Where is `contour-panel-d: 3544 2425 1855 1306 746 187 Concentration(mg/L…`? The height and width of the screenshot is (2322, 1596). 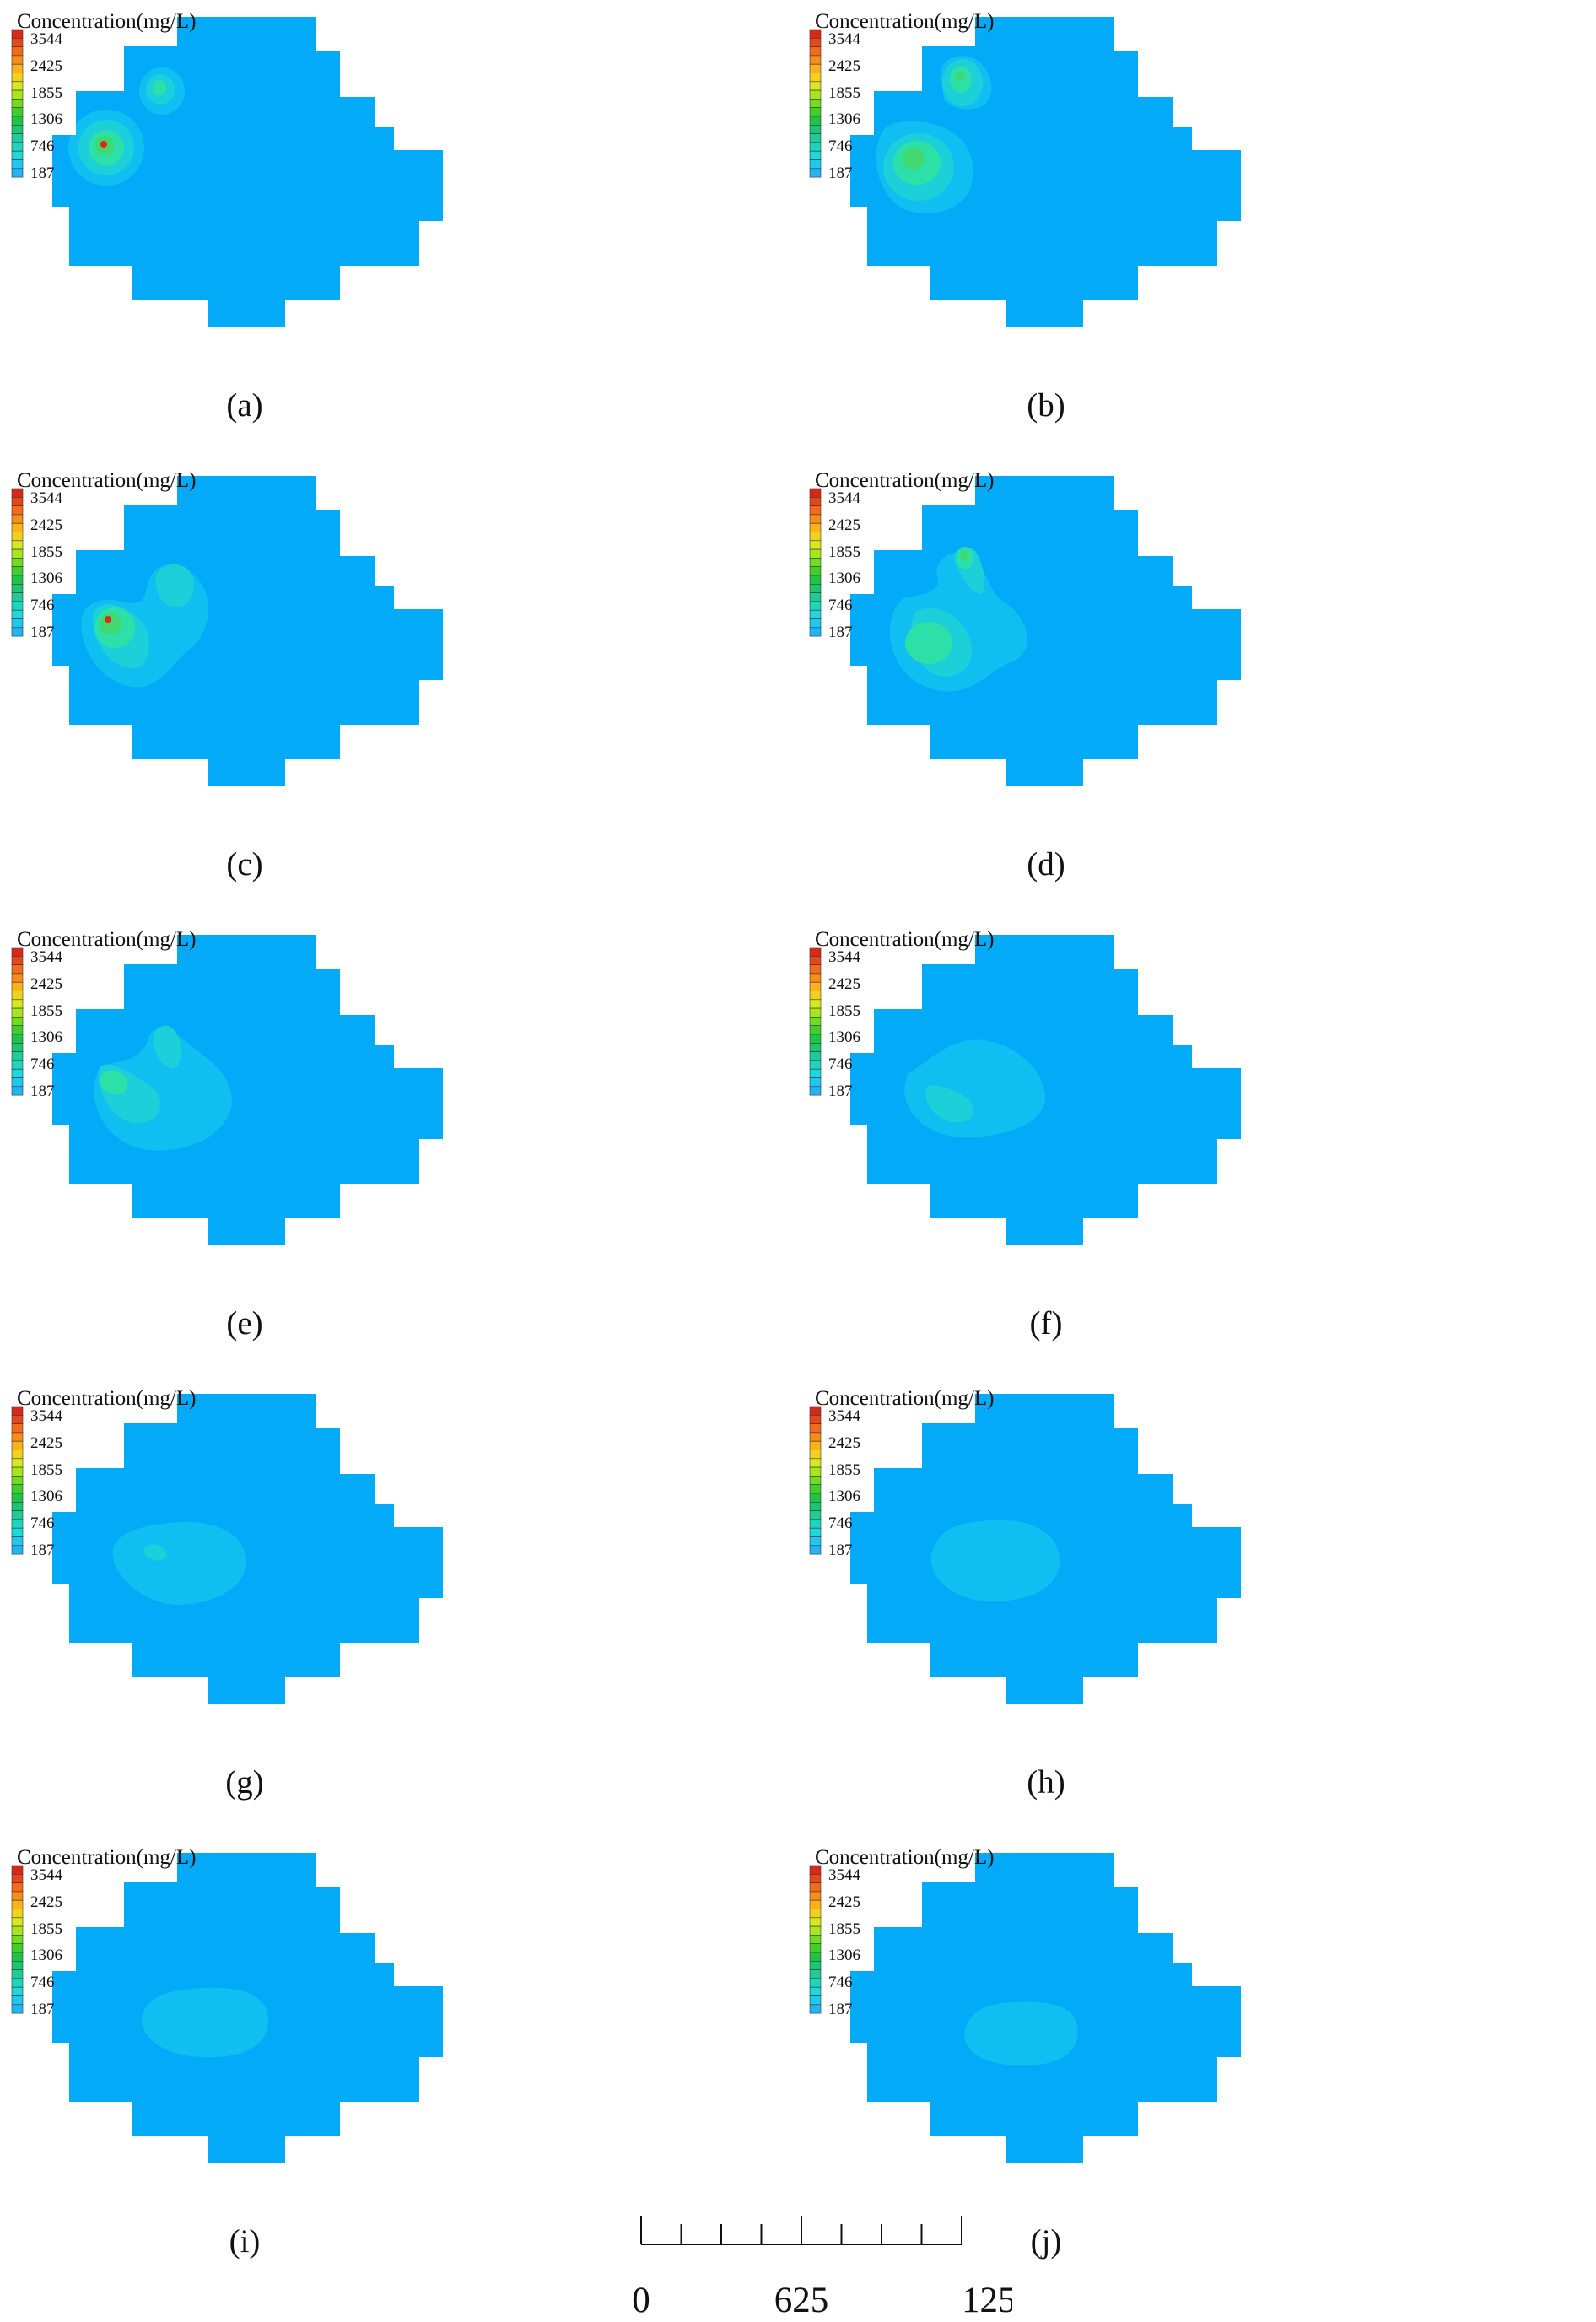
contour-panel-d: 3544 2425 1855 1306 746 187 Concentration(mg/L… is located at coordinates (1197, 687).